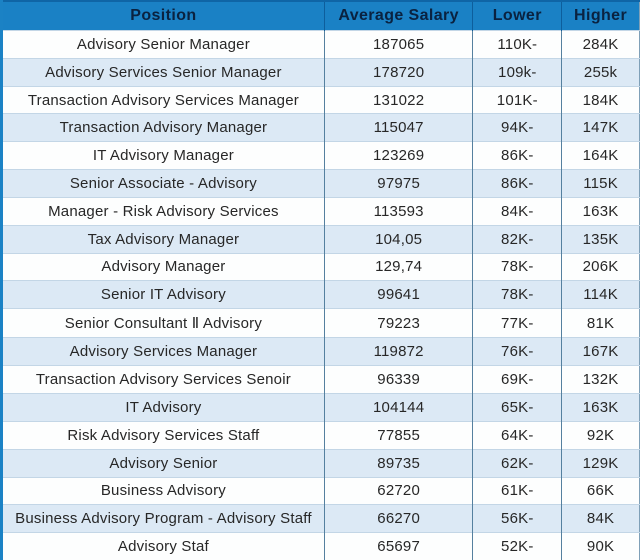 The image size is (640, 560). Describe the element at coordinates (163, 490) in the screenshot. I see `position-cell: Business Advisory` at that location.